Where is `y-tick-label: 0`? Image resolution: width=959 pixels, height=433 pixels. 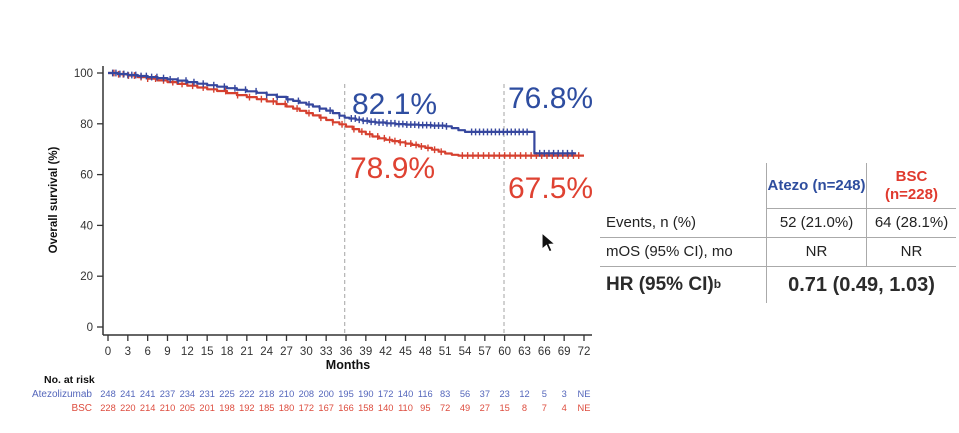 y-tick-label: 0 is located at coordinates (90, 328).